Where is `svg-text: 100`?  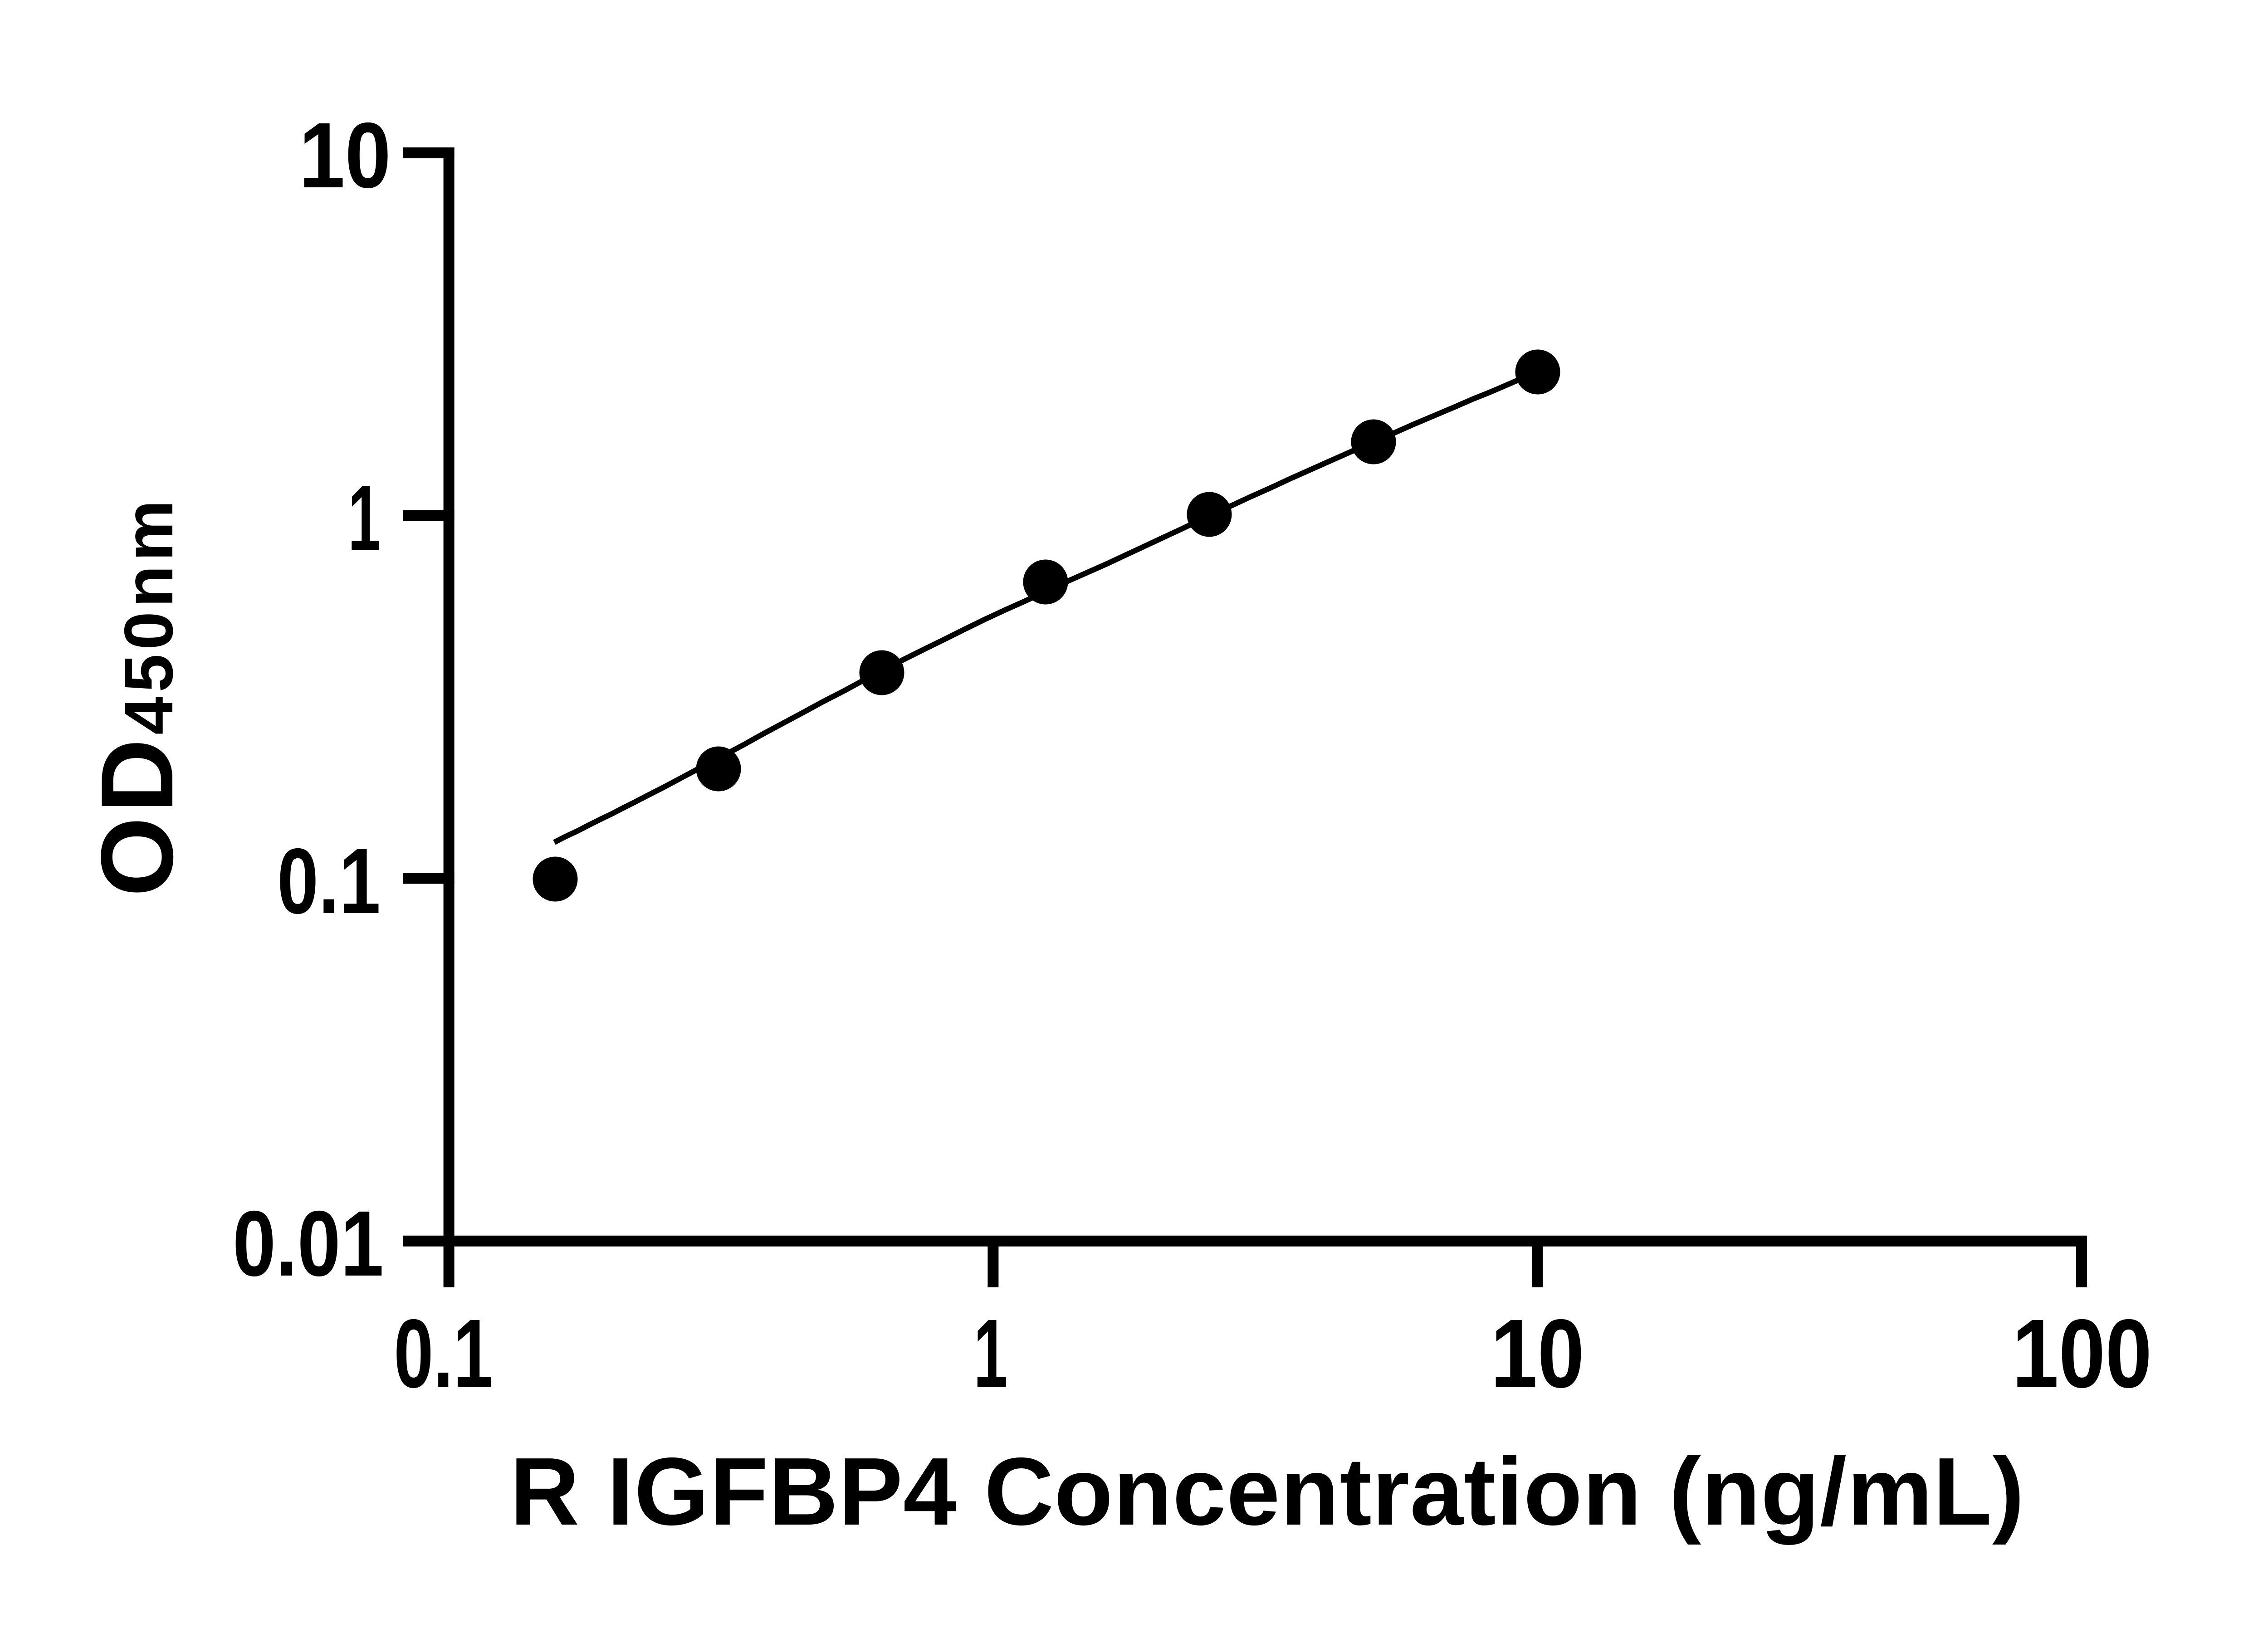 svg-text: 100 is located at coordinates (2082, 1353).